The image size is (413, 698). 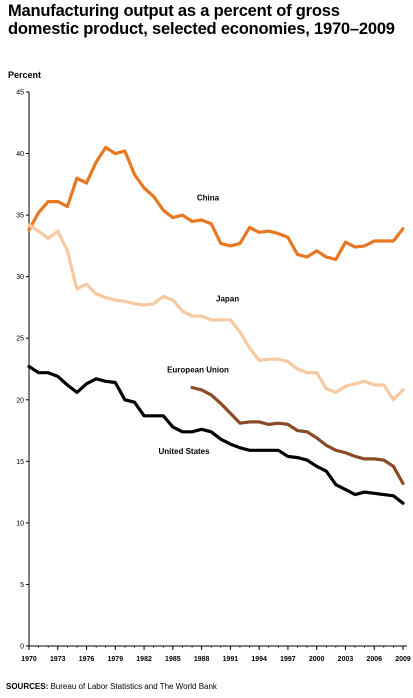 What do you see at coordinates (20, 216) in the screenshot?
I see `y-tick-label: 35` at bounding box center [20, 216].